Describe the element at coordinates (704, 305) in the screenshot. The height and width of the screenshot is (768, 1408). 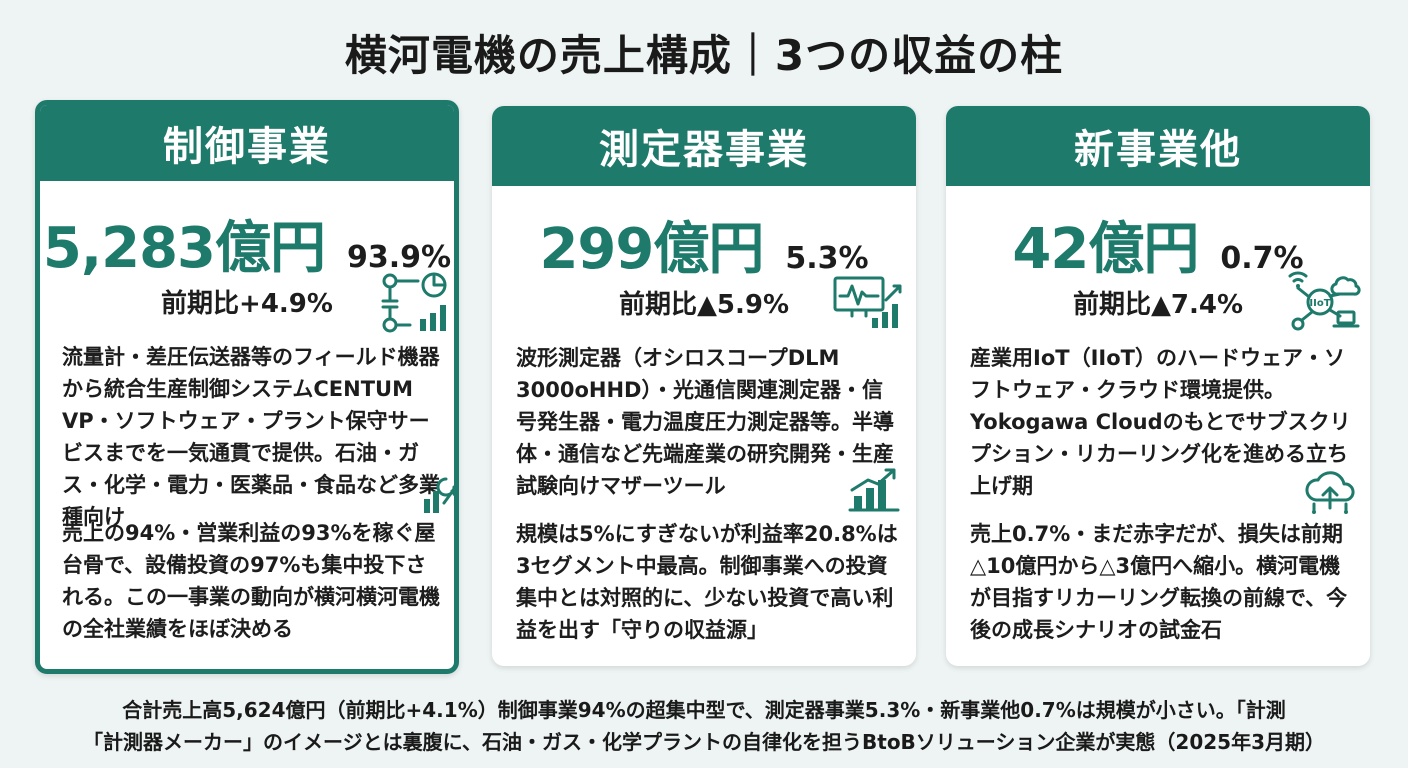
I see `segment-growth: 前期比▲5.9%` at that location.